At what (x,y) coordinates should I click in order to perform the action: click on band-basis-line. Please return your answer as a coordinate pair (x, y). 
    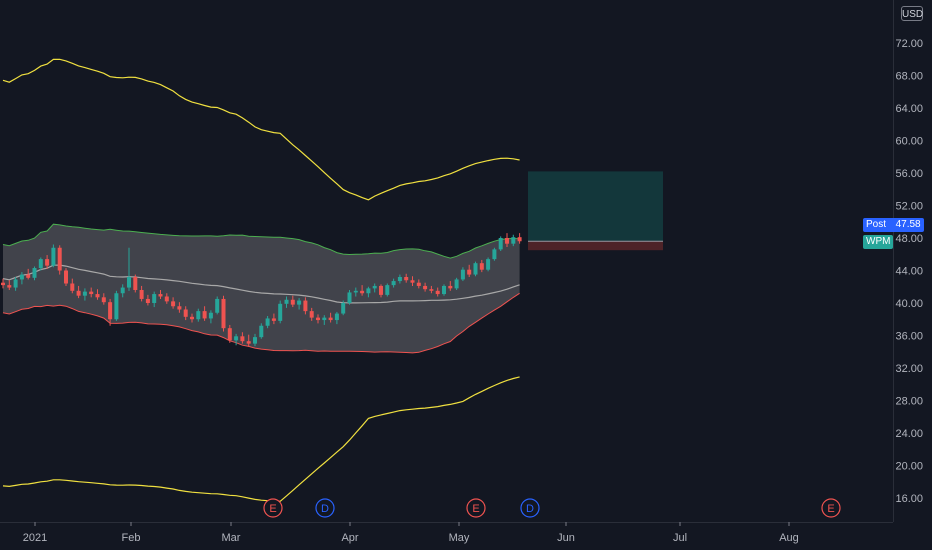
    Looking at the image, I should click on (261, 284).